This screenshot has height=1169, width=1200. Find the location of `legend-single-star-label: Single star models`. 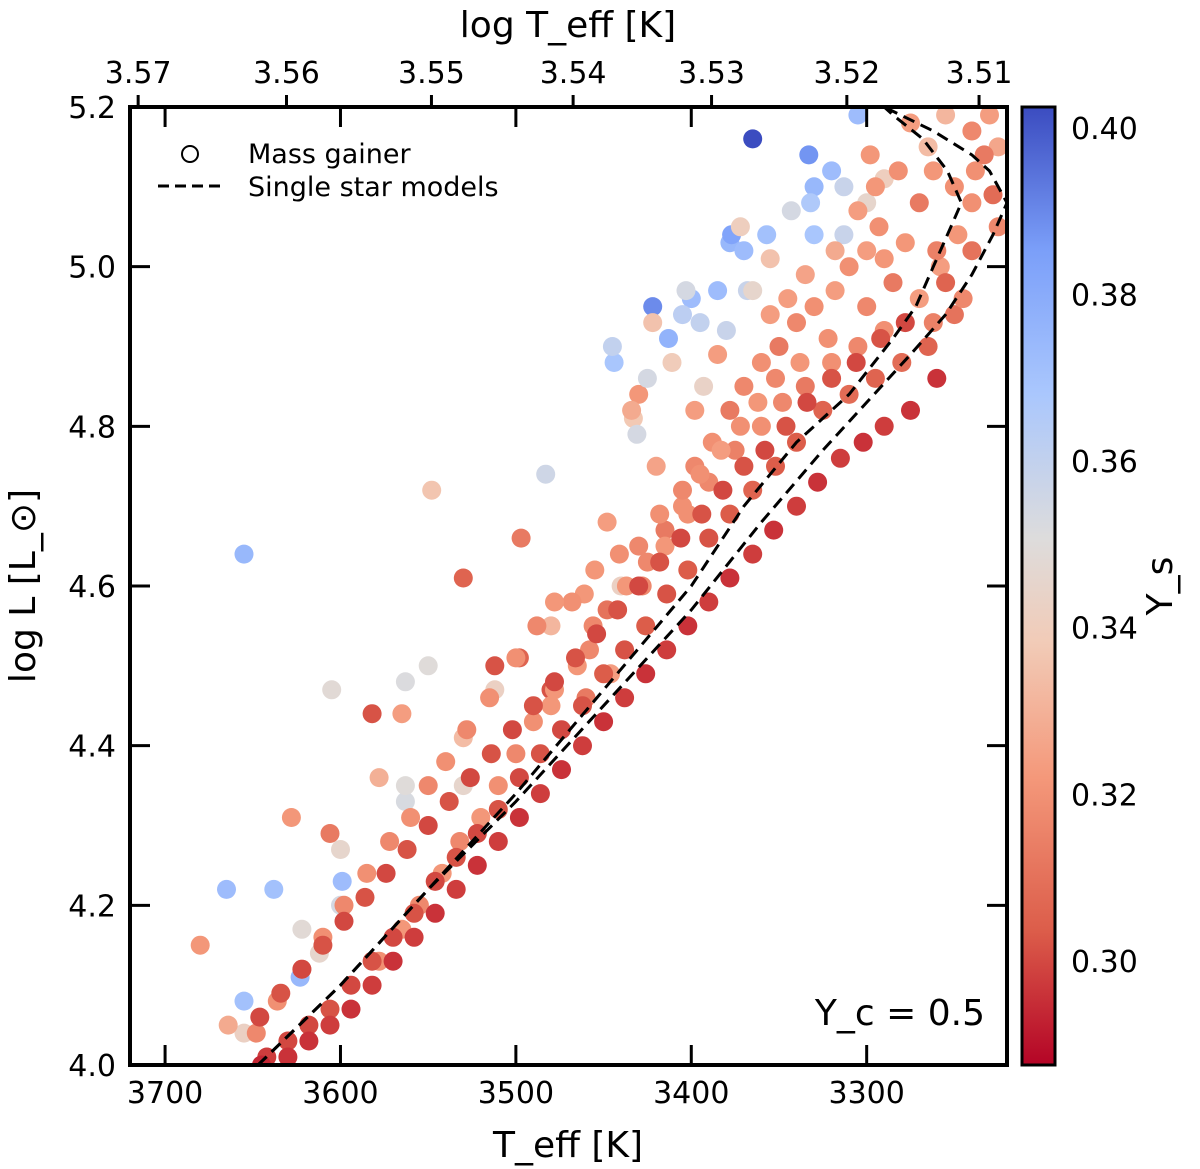

legend-single-star-label: Single star models is located at coordinates (373, 187).